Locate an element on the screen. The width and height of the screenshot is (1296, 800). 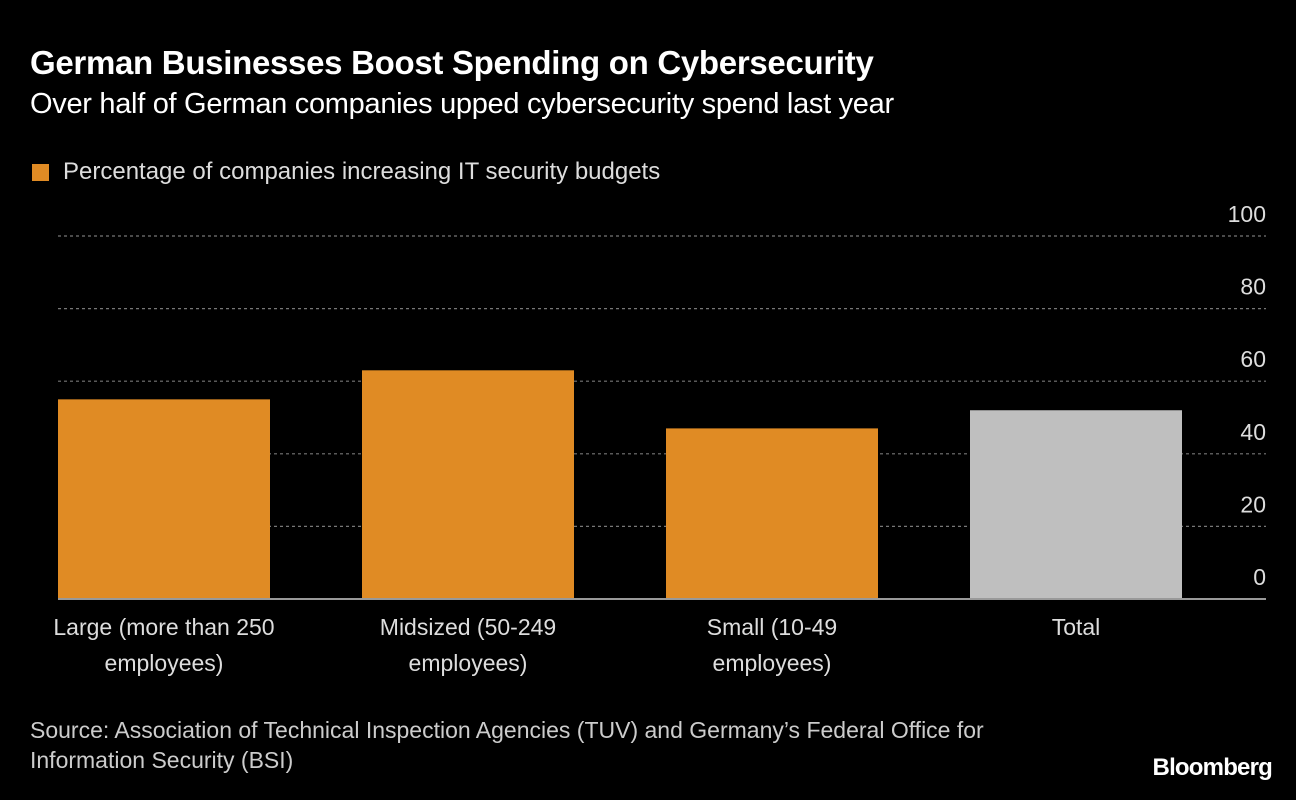
x-tick-label: Large (more than 250 is located at coordinates (163, 627).